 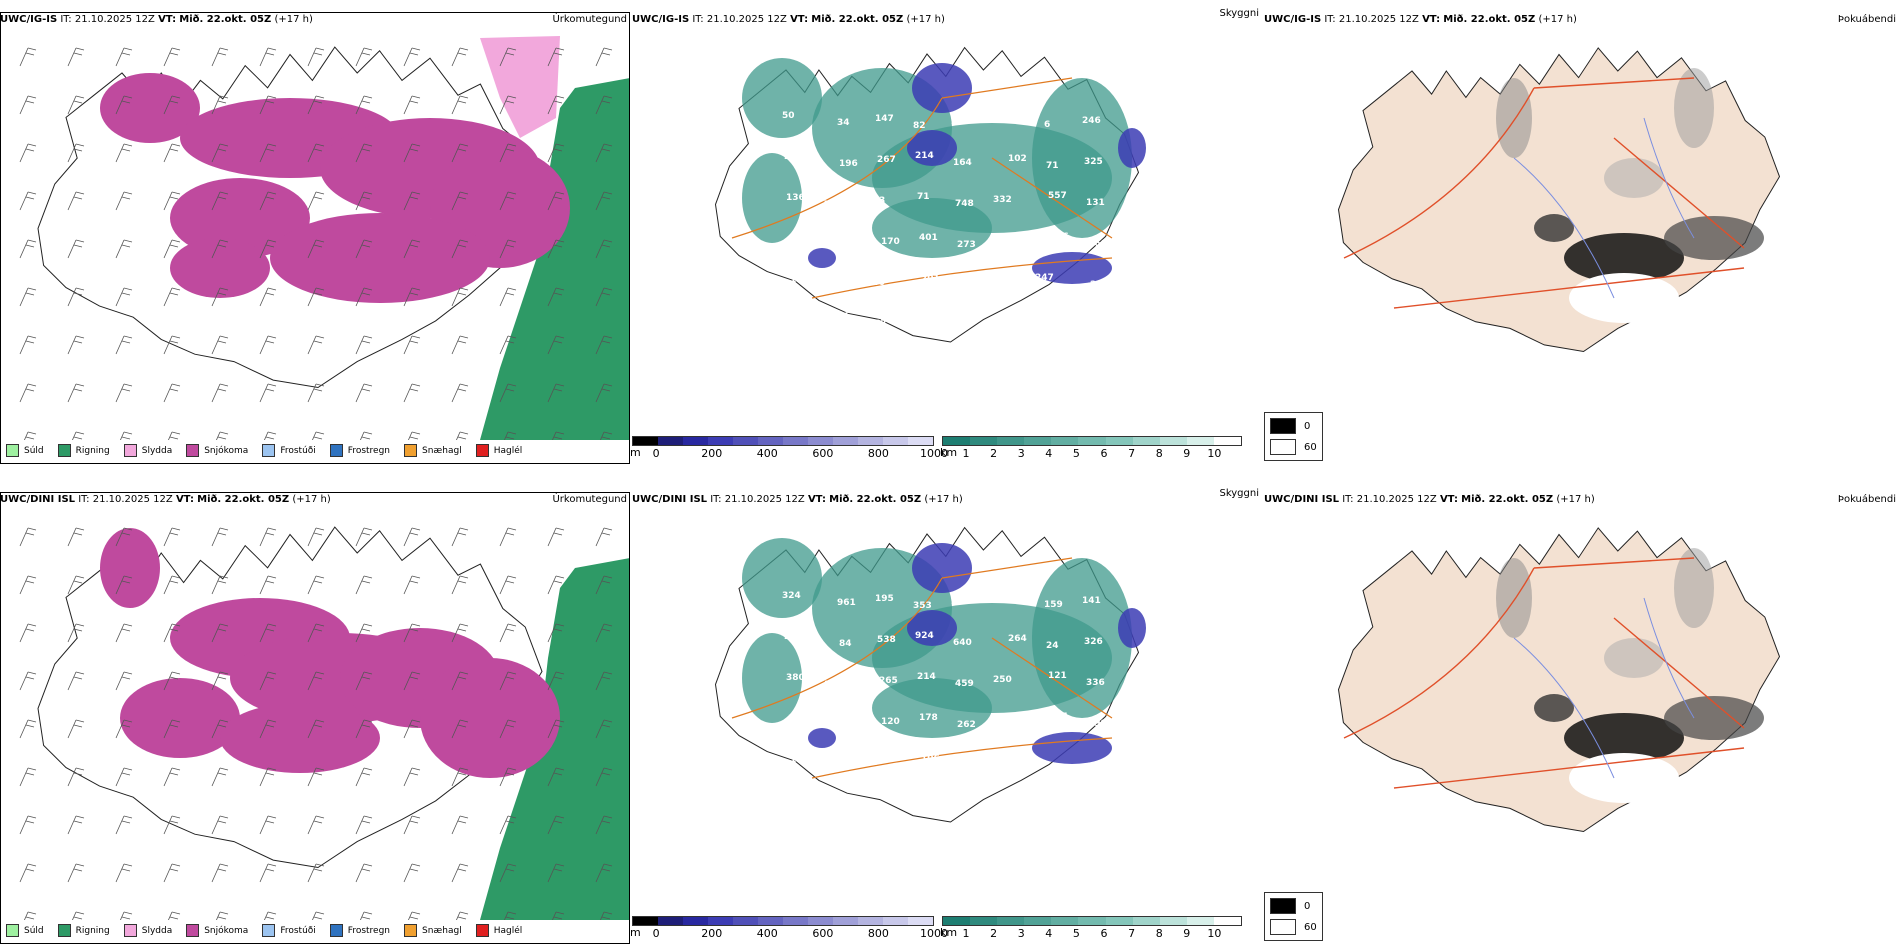 What do you see at coordinates (878, 933) in the screenshot?
I see `colorbar-tick: 800` at bounding box center [878, 933].